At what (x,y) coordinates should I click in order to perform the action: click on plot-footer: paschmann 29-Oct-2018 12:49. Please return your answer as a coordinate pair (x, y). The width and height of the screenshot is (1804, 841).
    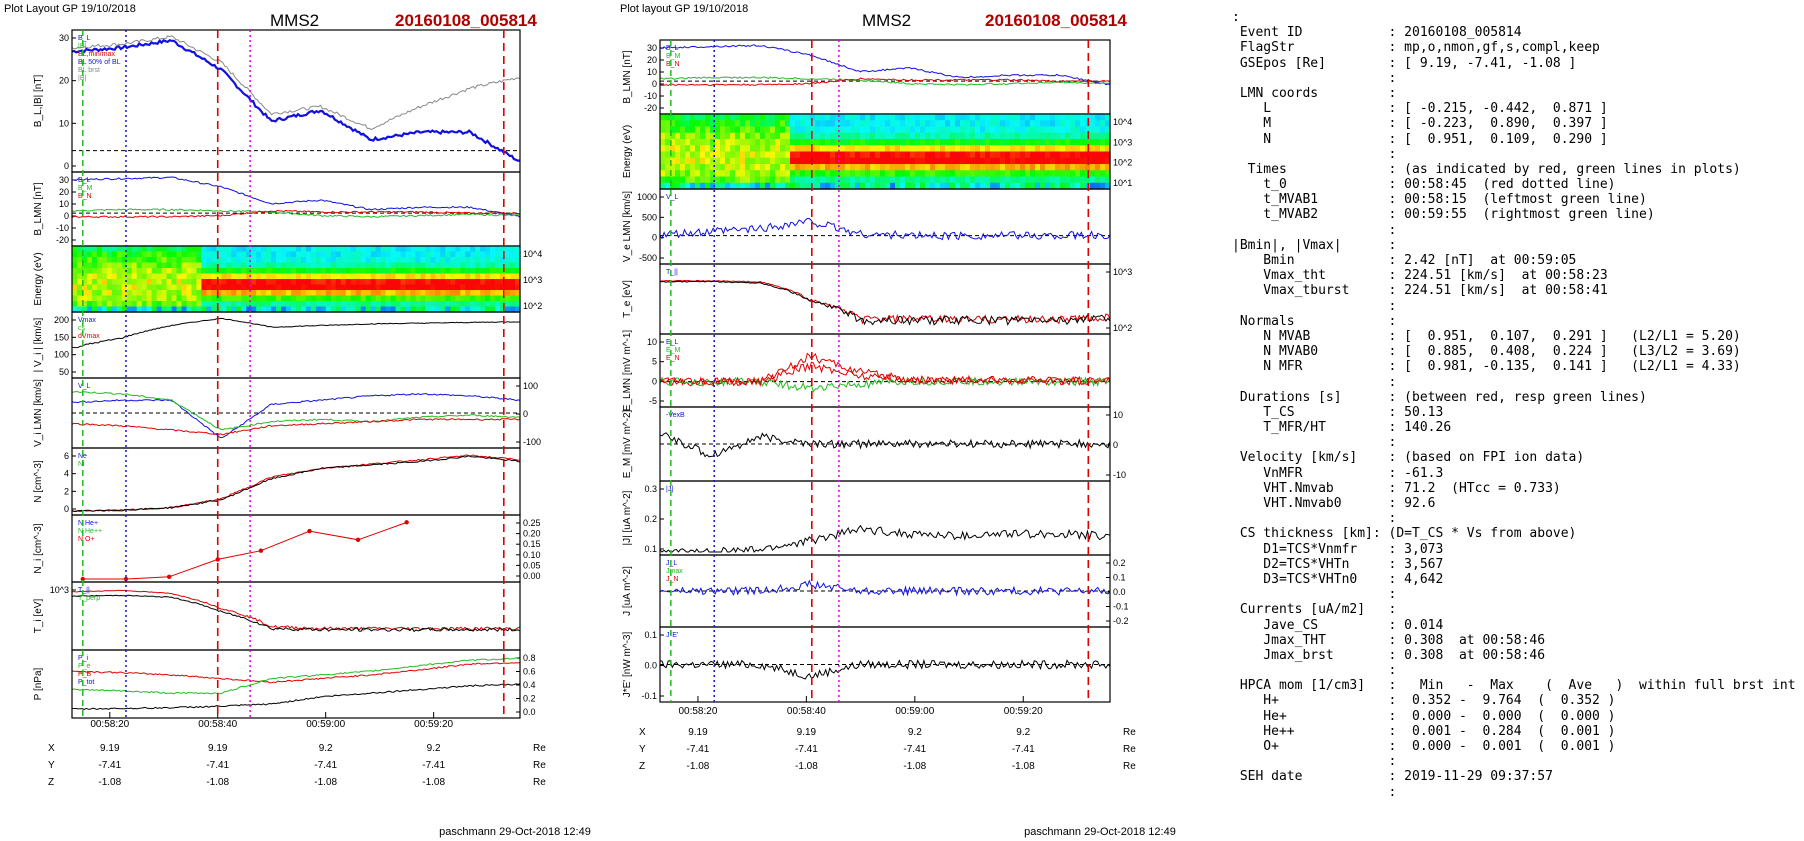
    Looking at the image, I should click on (515, 832).